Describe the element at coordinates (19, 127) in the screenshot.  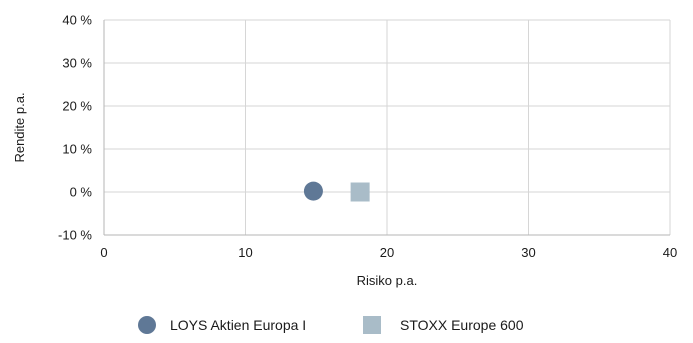
I see `y-axis-title: Rendite p.a.` at that location.